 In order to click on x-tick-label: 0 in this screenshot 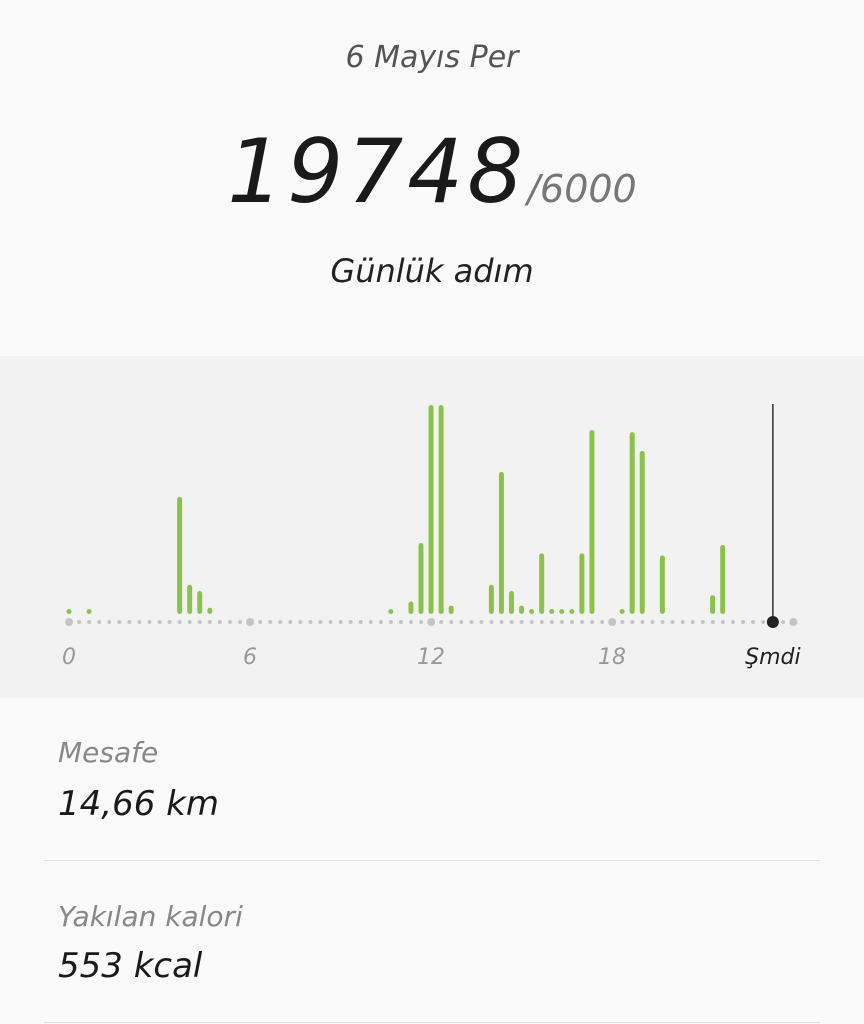, I will do `click(69, 657)`.